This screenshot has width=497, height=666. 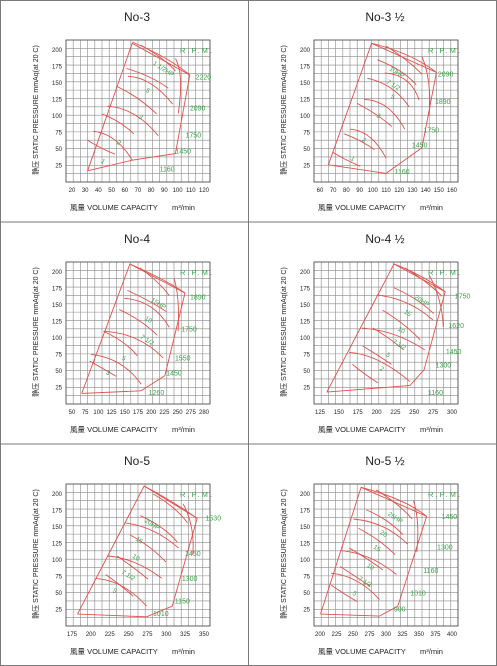 What do you see at coordinates (85, 191) in the screenshot?
I see `x-tick-label: 30` at bounding box center [85, 191].